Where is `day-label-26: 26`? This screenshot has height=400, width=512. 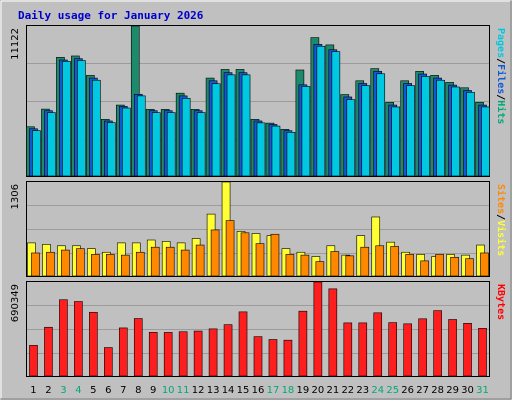 day-label-26: 26 is located at coordinates (407, 390).